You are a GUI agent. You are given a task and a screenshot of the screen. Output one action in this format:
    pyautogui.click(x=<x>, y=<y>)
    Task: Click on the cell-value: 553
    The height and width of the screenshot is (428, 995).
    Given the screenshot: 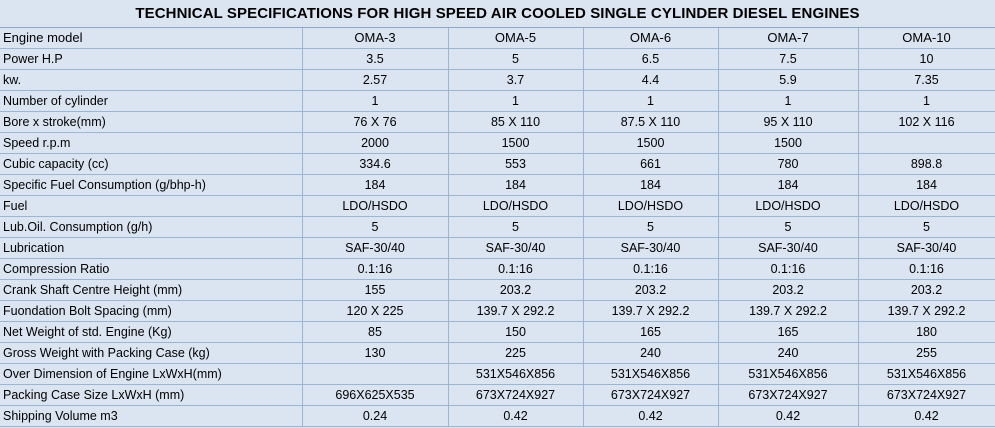 What is the action you would take?
    pyautogui.click(x=516, y=164)
    